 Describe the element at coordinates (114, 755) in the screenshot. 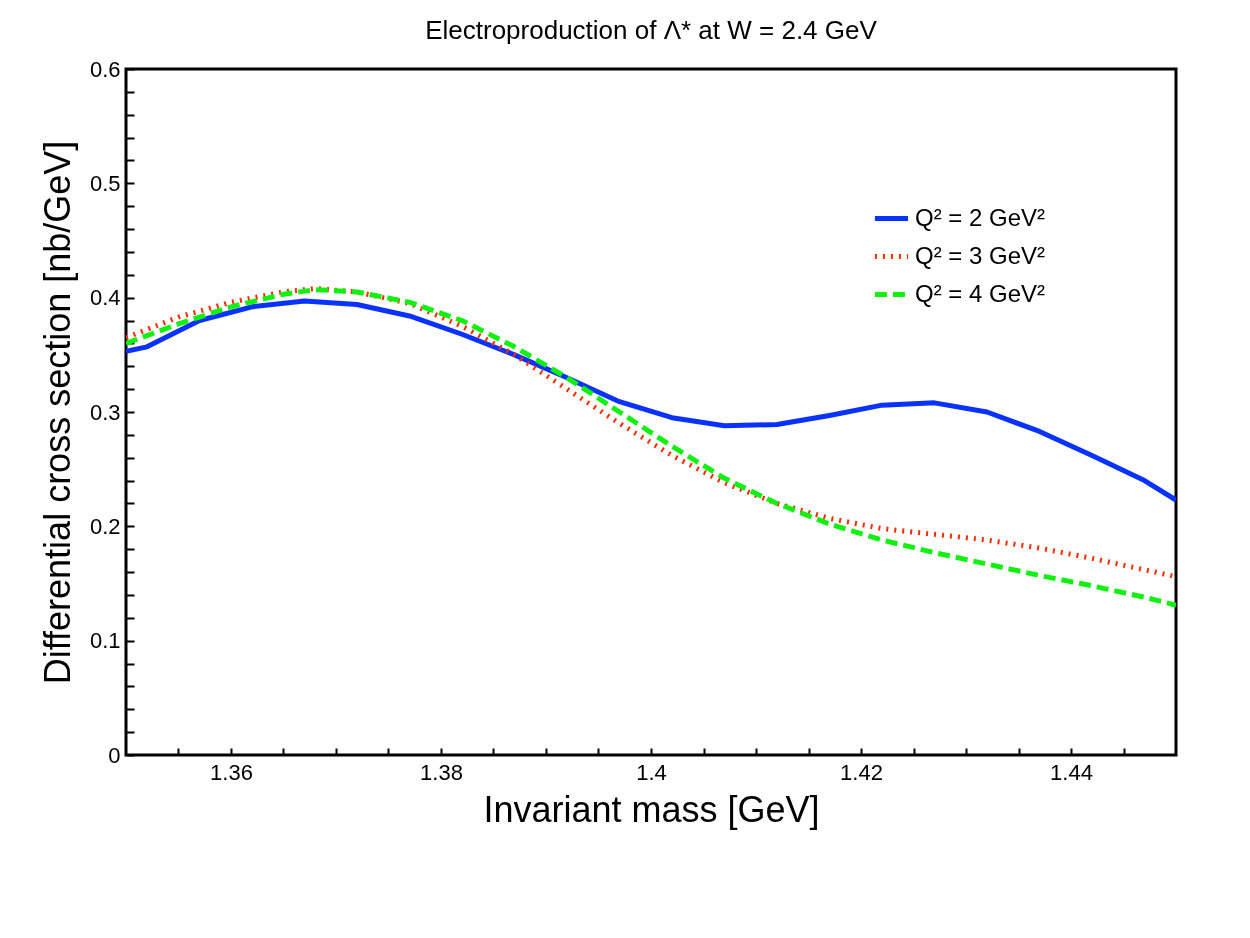

I see `y-tick-label: 0` at that location.